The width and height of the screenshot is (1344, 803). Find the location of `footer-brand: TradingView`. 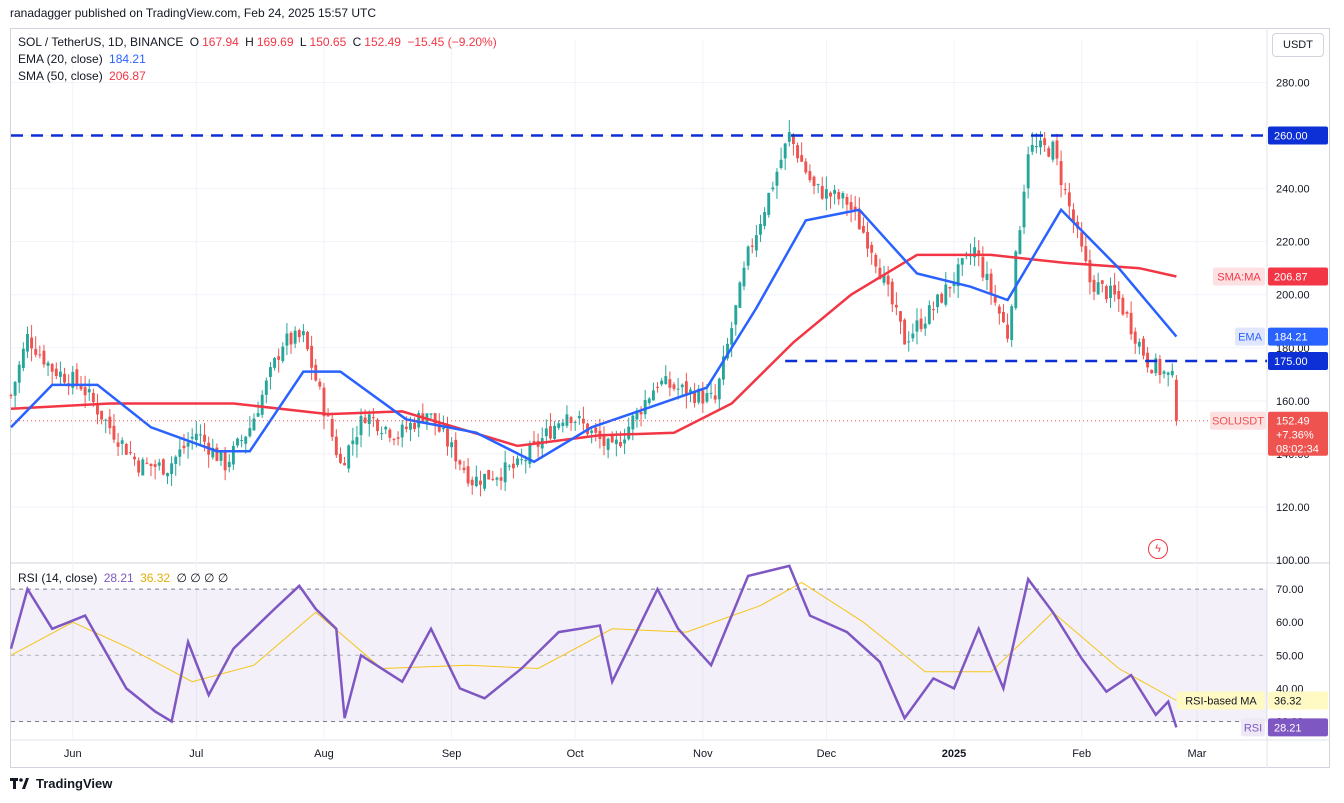

footer-brand: TradingView is located at coordinates (61, 783).